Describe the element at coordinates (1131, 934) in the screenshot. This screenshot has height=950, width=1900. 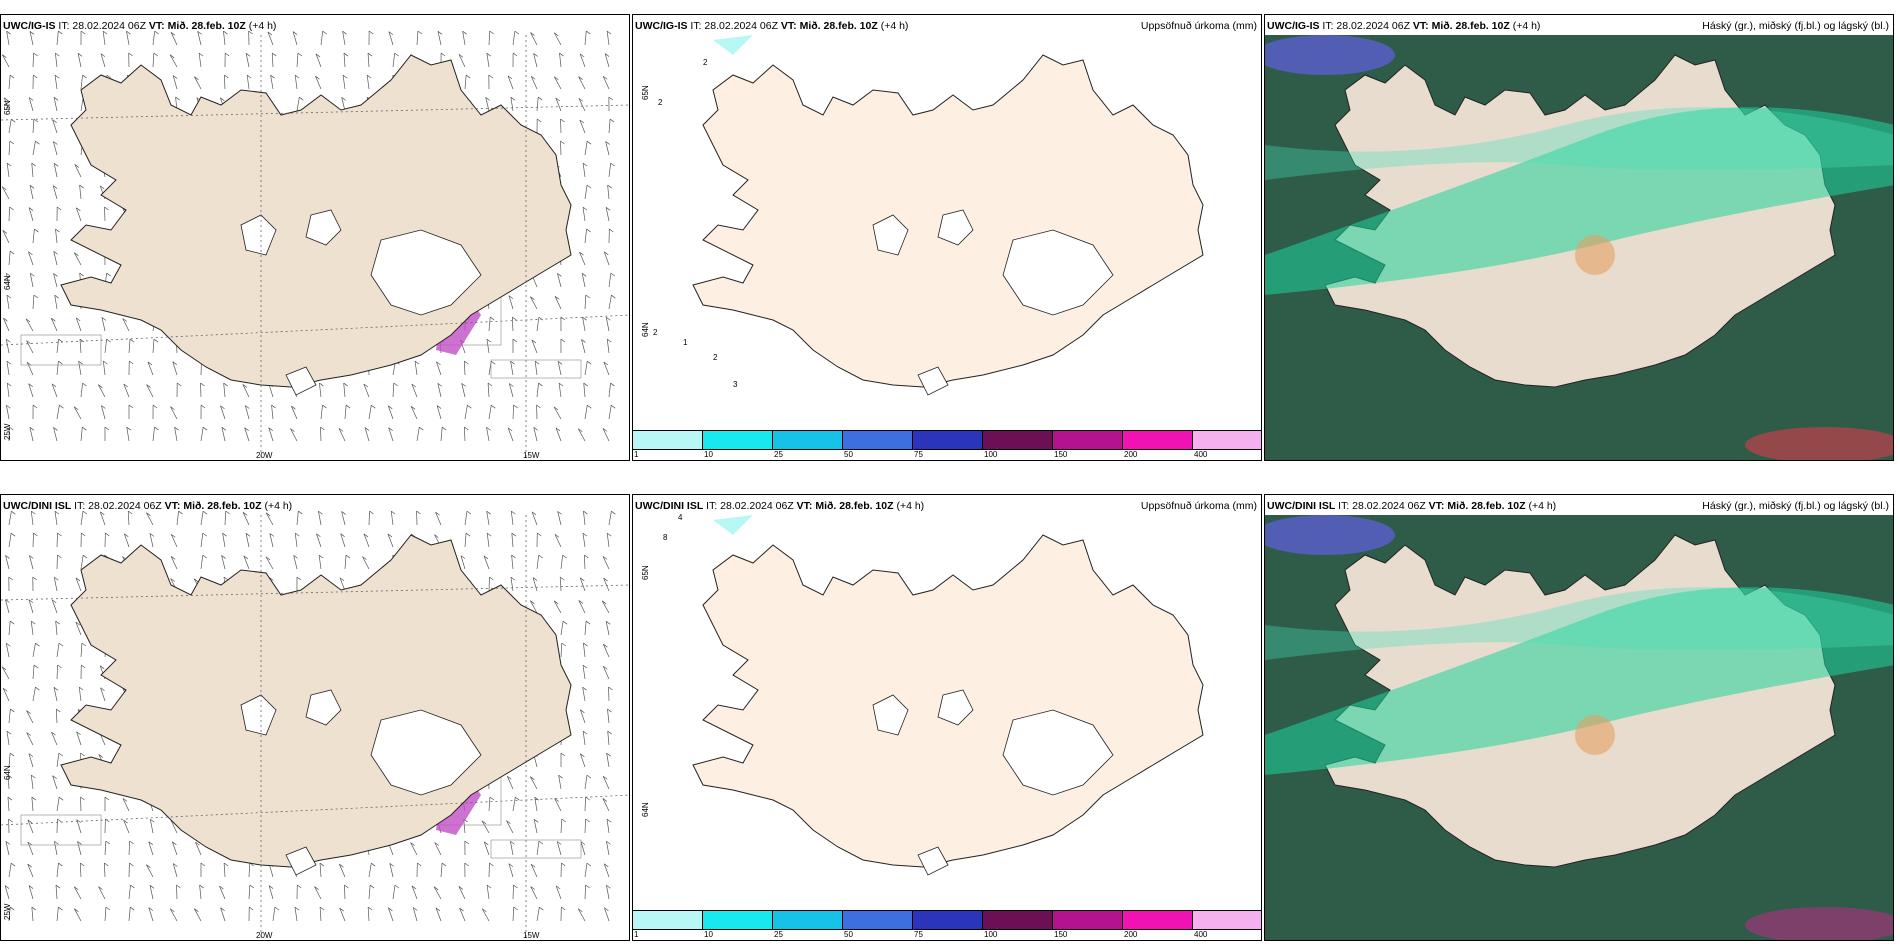
I see `colorbar-tick: 200` at that location.